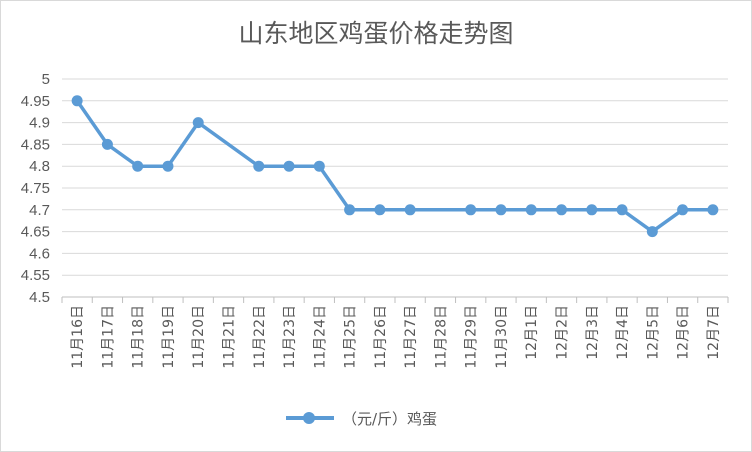 This screenshot has width=752, height=452. I want to click on x-tick-label: 11月16日, so click(78, 337).